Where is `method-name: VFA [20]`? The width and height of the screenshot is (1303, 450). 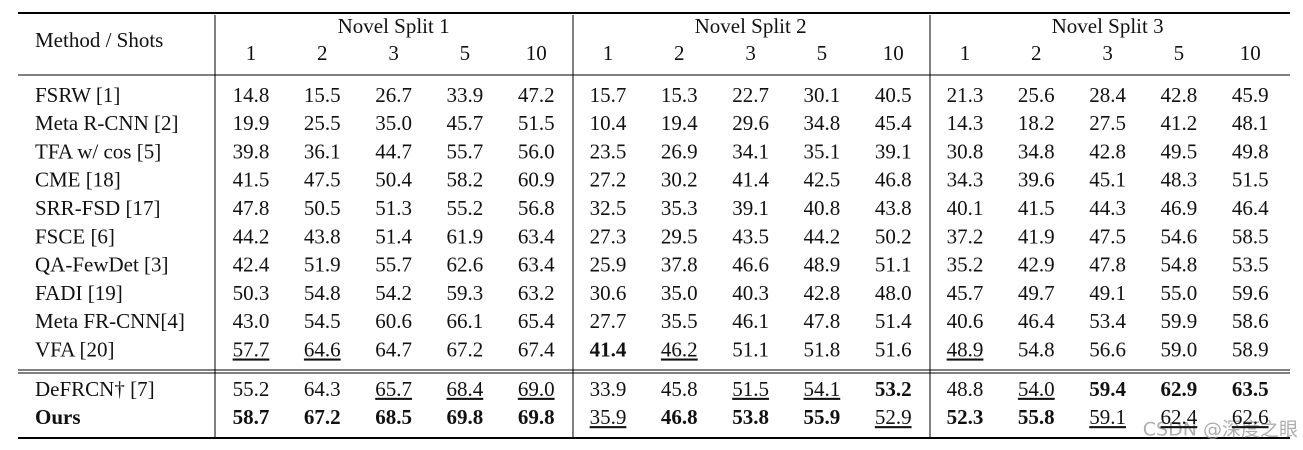 method-name: VFA [20] is located at coordinates (75, 350).